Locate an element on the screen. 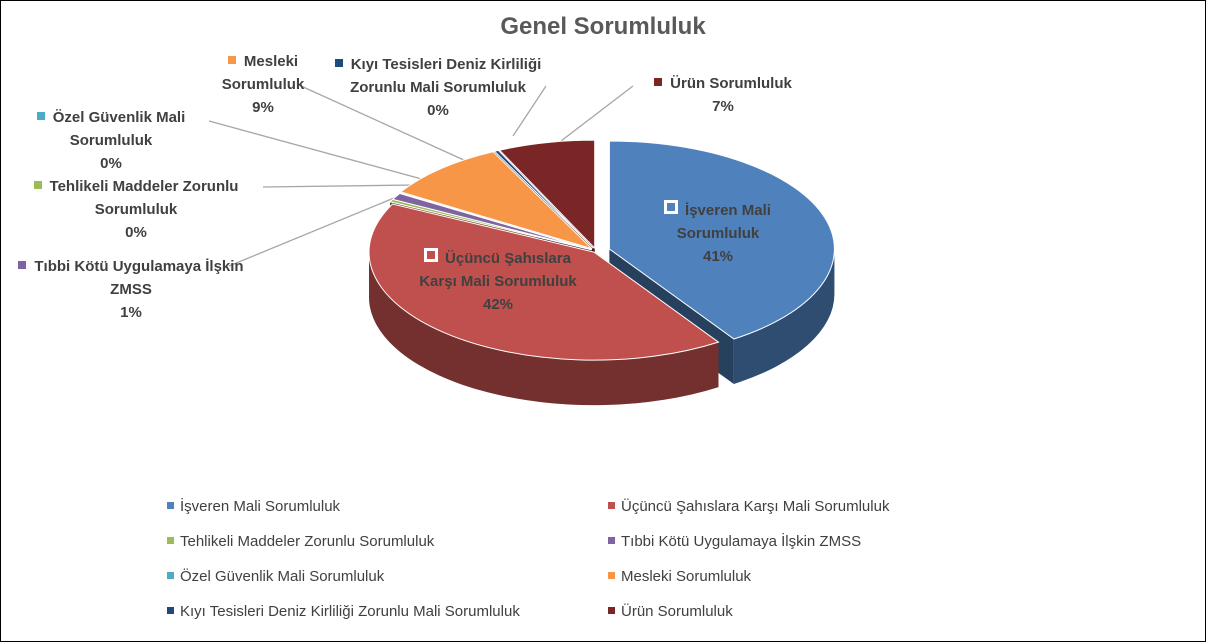  legend-item: Tıbbi Kötü Uygulamaya İlşkin ZMSS is located at coordinates (734, 541).